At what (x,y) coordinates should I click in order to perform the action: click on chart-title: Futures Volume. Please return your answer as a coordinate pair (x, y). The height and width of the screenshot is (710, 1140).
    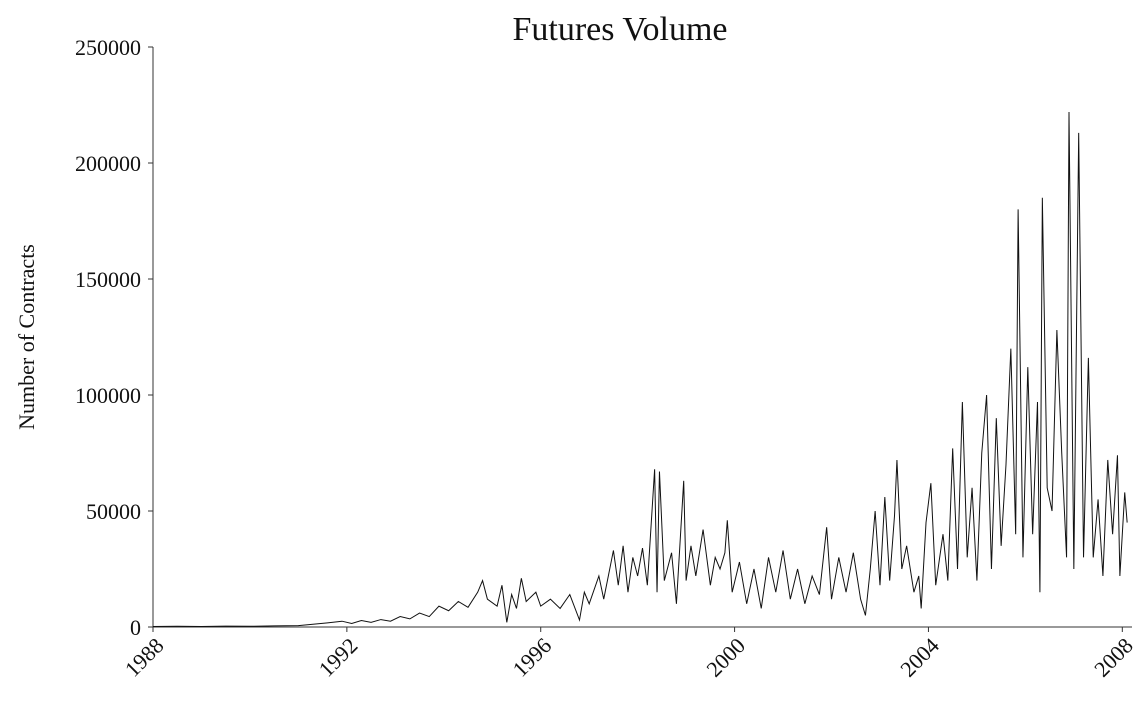
    Looking at the image, I should click on (619, 29).